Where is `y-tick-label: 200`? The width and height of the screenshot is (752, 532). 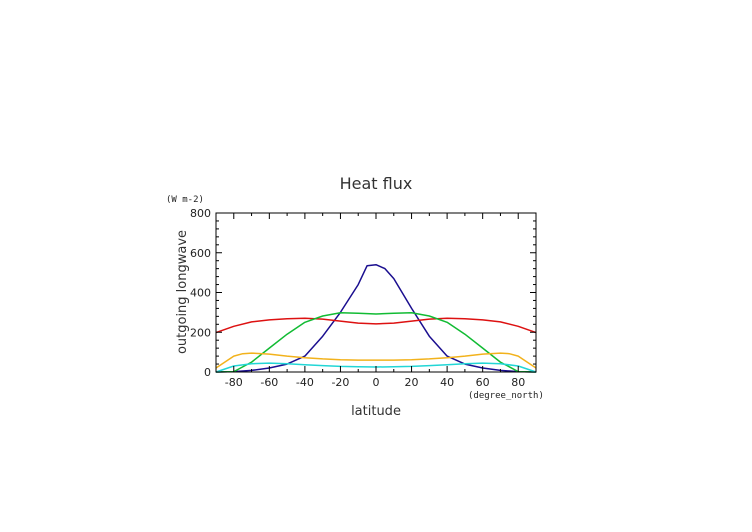 y-tick-label: 200 is located at coordinates (200, 332).